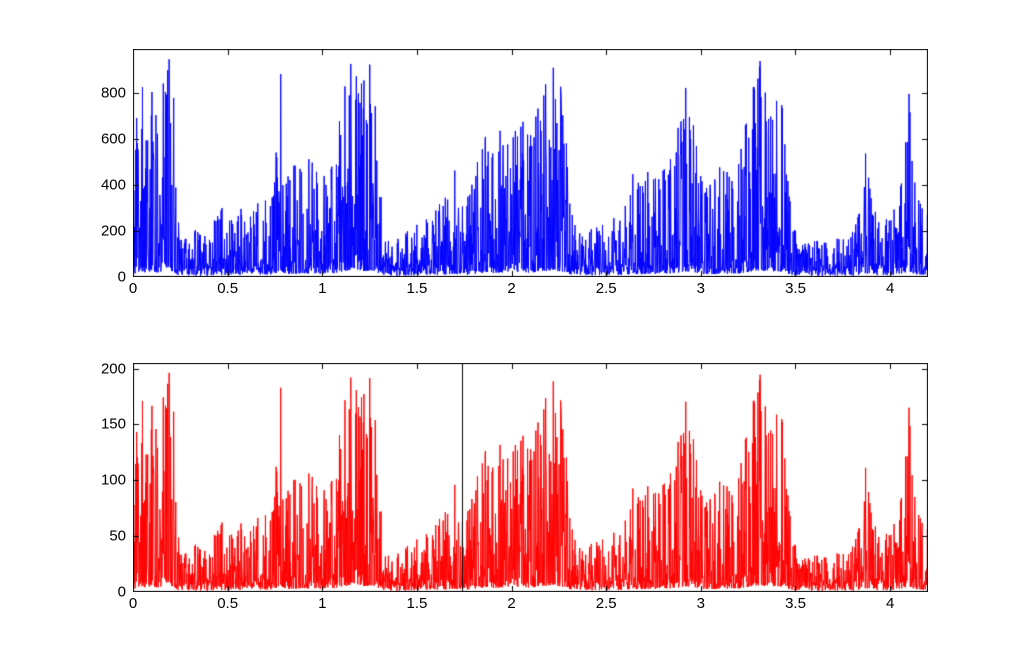  I want to click on y-tick-label: 600, so click(113, 139).